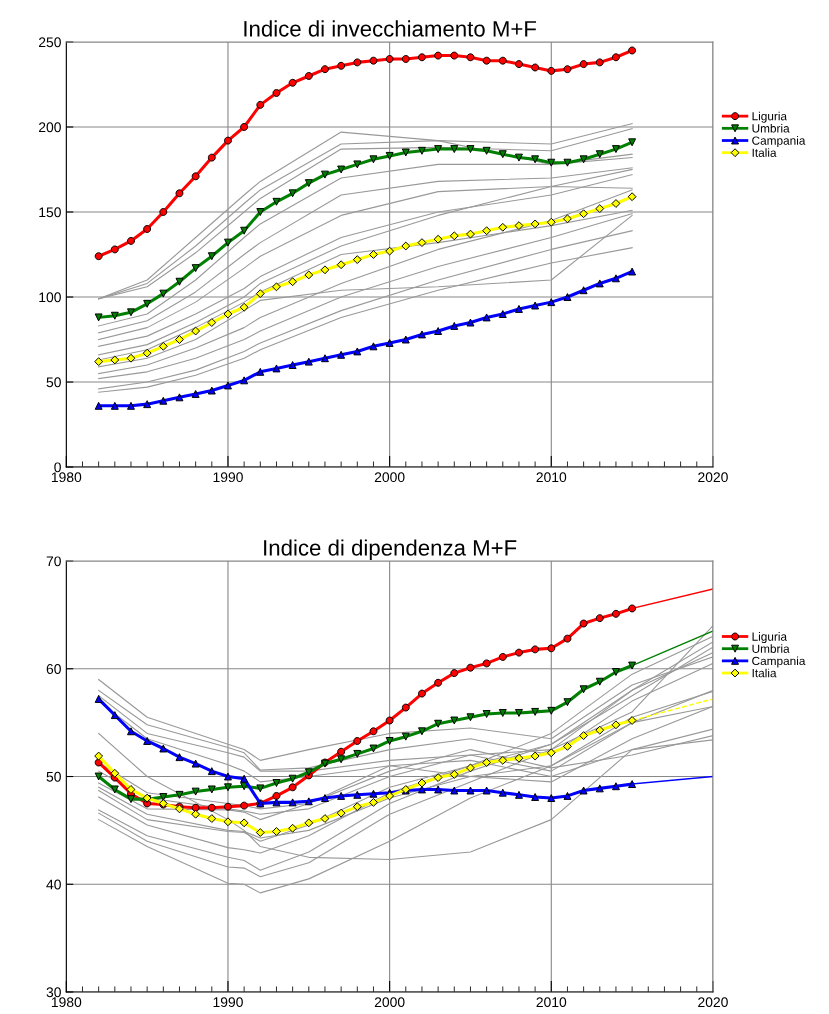 The width and height of the screenshot is (829, 1014). Describe the element at coordinates (53, 884) in the screenshot. I see `y-tick-label: 40` at that location.